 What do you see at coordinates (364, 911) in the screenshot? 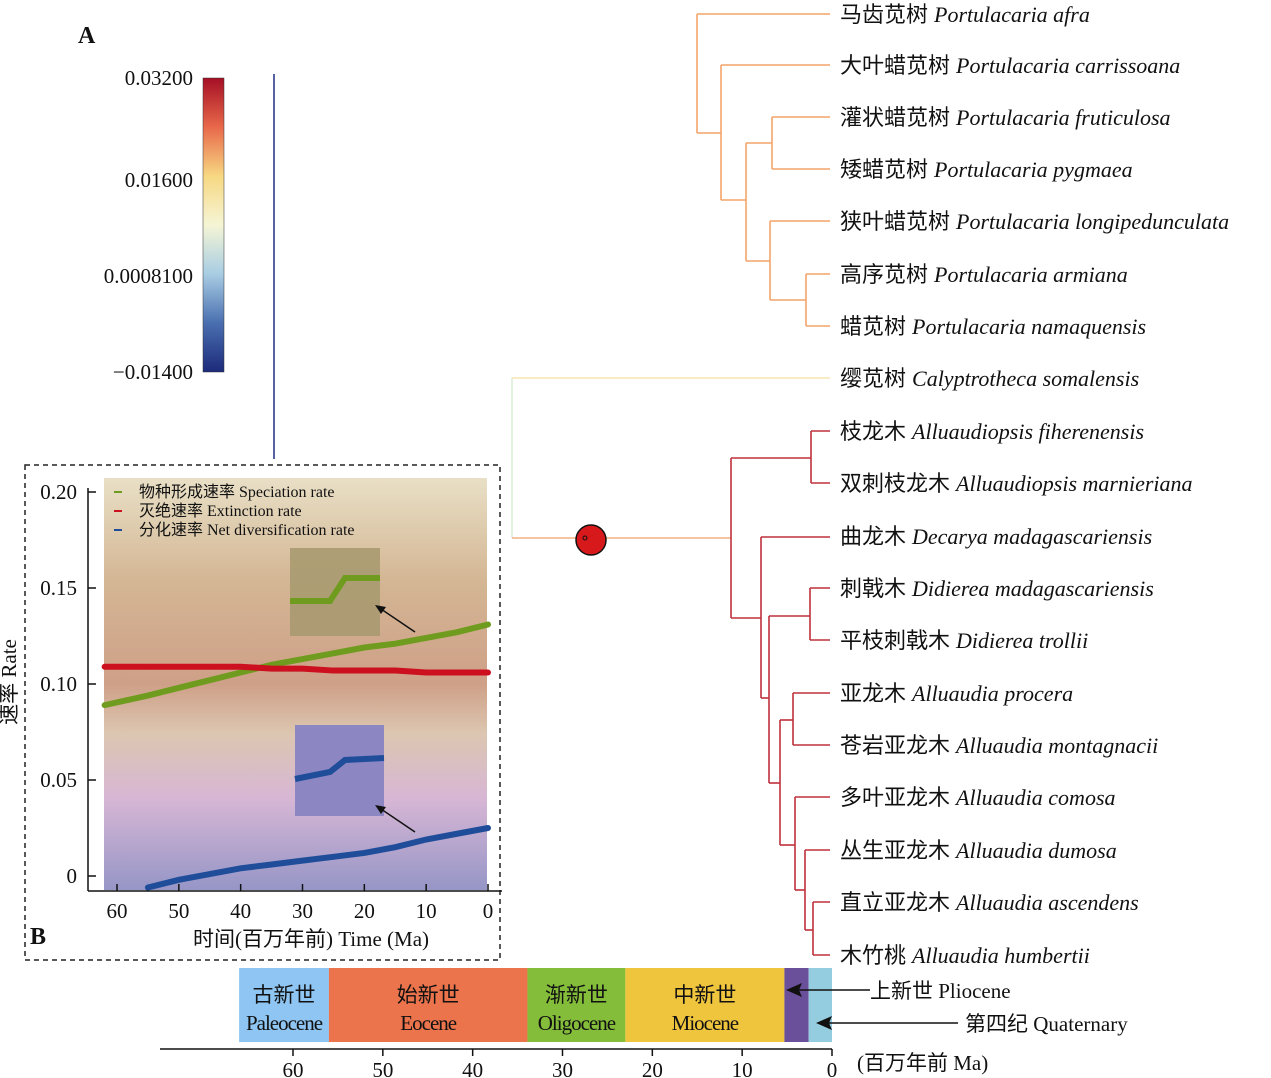
I see `x-tick-label: 20` at bounding box center [364, 911].